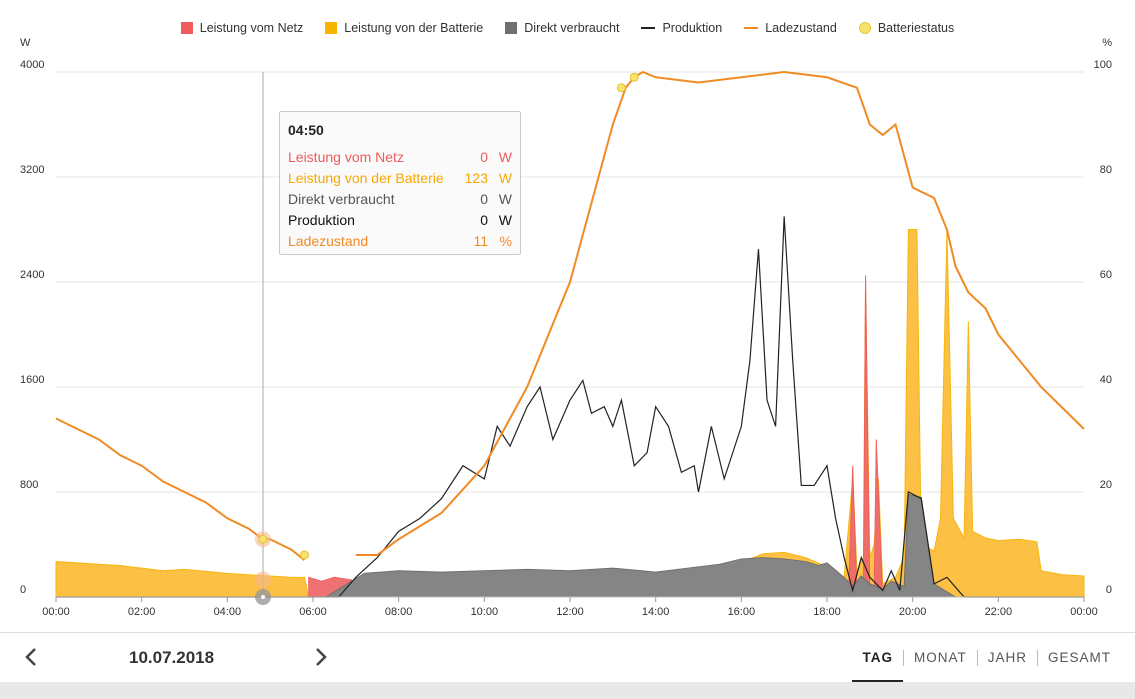 The height and width of the screenshot is (699, 1135). I want to click on bottom-strip, so click(567, 690).